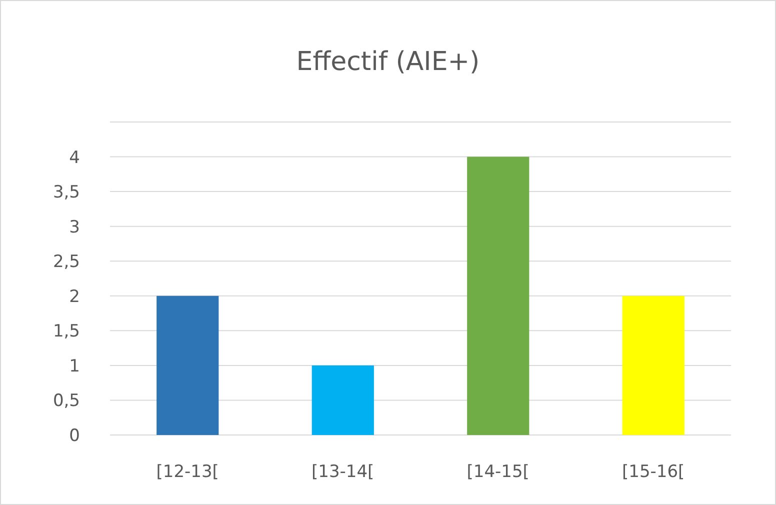 Image resolution: width=776 pixels, height=505 pixels. I want to click on y-tick-label: 0,5, so click(66, 401).